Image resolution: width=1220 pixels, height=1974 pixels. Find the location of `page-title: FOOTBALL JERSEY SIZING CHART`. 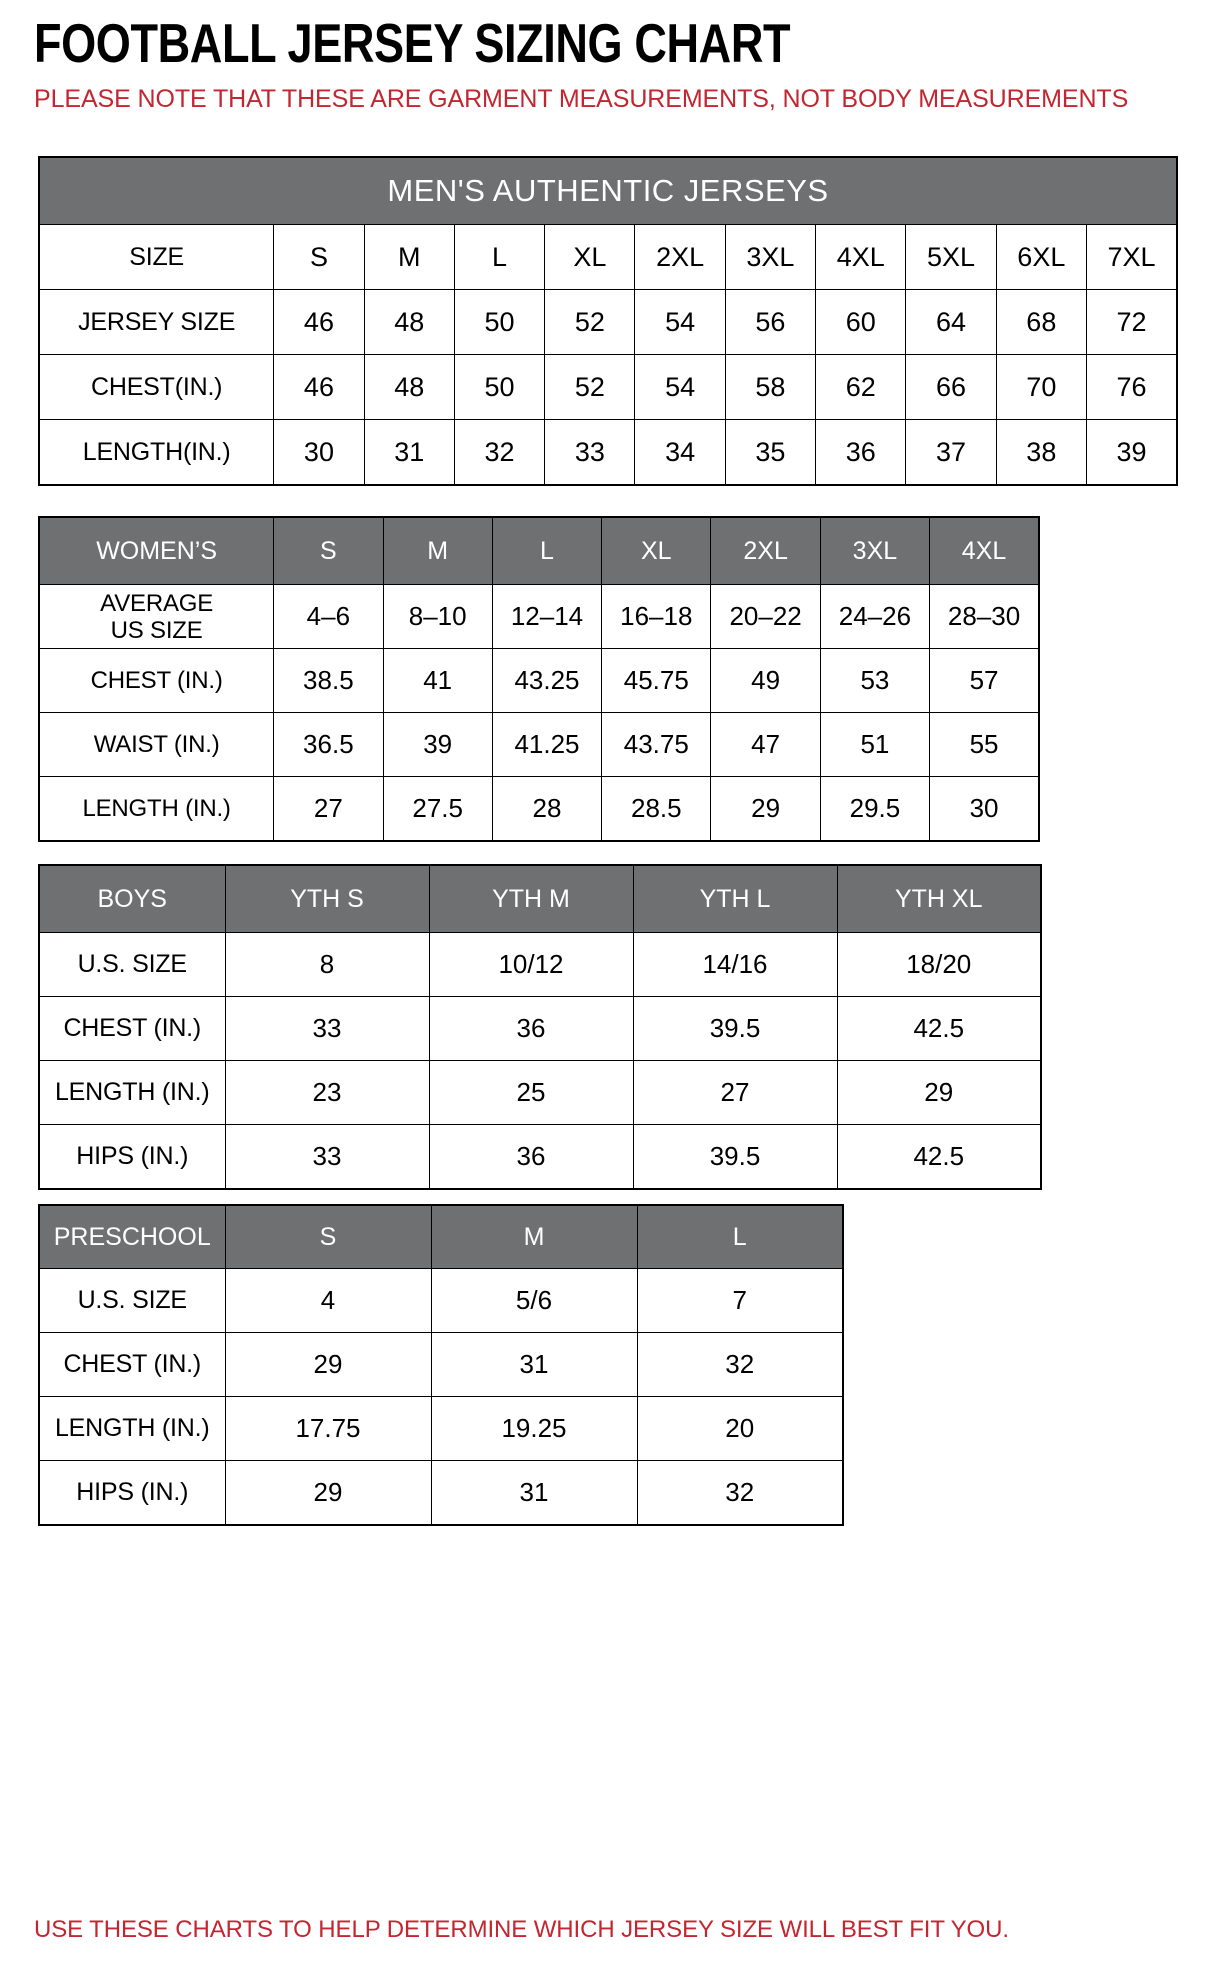

page-title: FOOTBALL JERSEY SIZING CHART is located at coordinates (412, 43).